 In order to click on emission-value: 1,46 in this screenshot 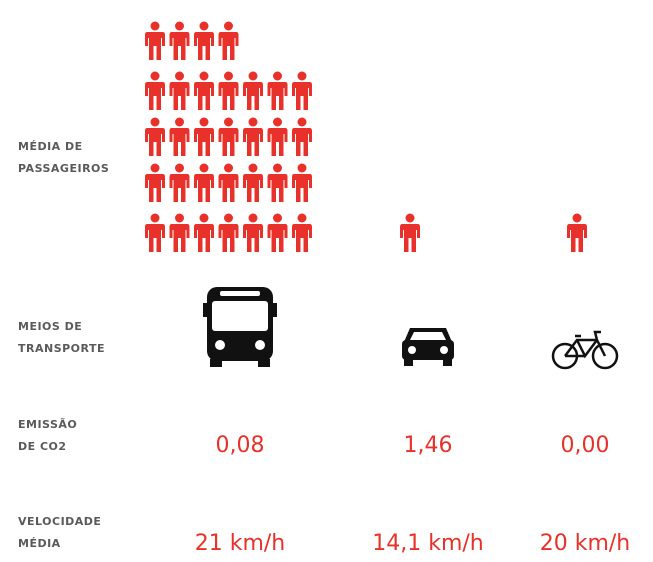, I will do `click(428, 445)`.